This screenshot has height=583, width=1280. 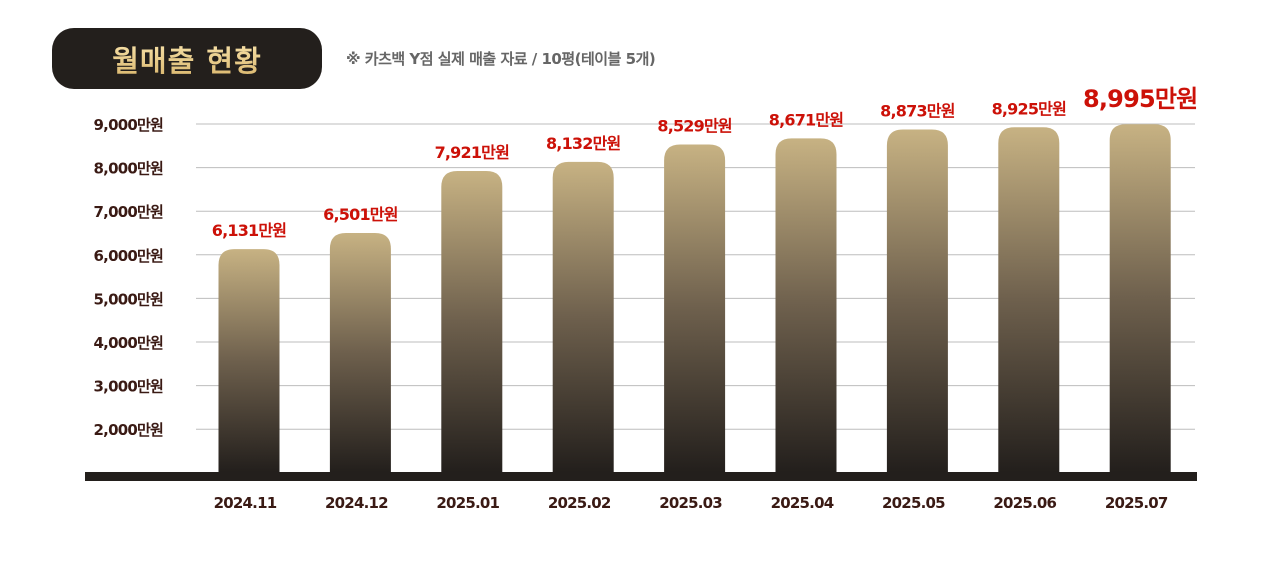 What do you see at coordinates (913, 503) in the screenshot?
I see `x-tick-label: 2025.05` at bounding box center [913, 503].